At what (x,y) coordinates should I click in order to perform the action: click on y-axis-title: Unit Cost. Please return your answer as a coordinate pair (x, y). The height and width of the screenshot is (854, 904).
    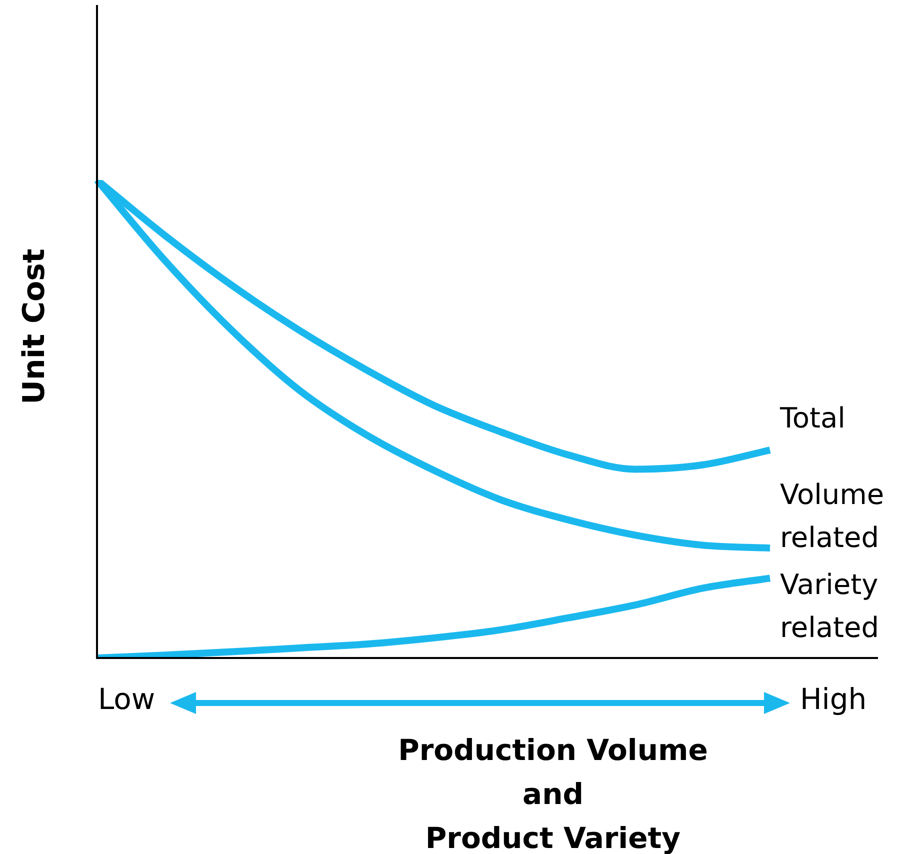
    Looking at the image, I should click on (34, 326).